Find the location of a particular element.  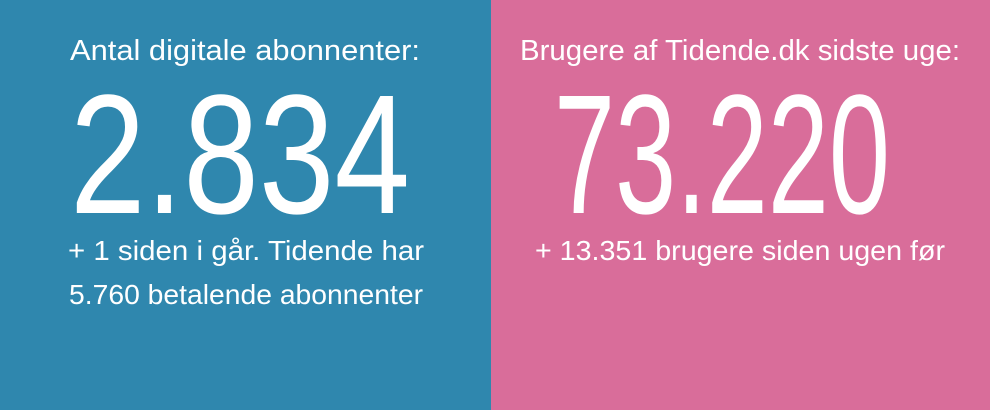

panel-label: Brugere af Tidende.dk sidste uge: is located at coordinates (740, 51).